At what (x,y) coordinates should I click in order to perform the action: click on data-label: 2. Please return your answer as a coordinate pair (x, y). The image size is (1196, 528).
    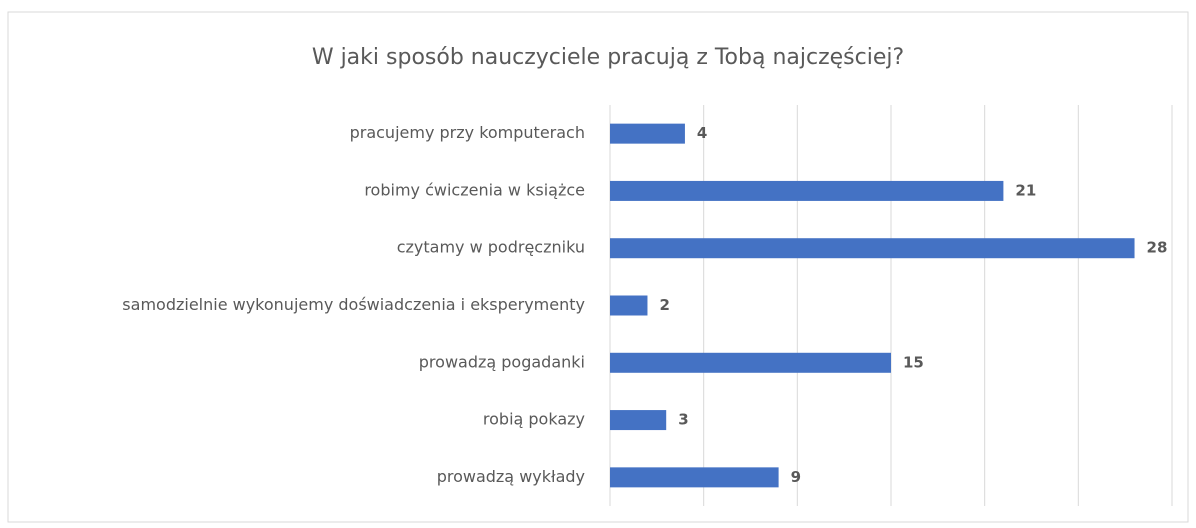
    Looking at the image, I should click on (664, 305).